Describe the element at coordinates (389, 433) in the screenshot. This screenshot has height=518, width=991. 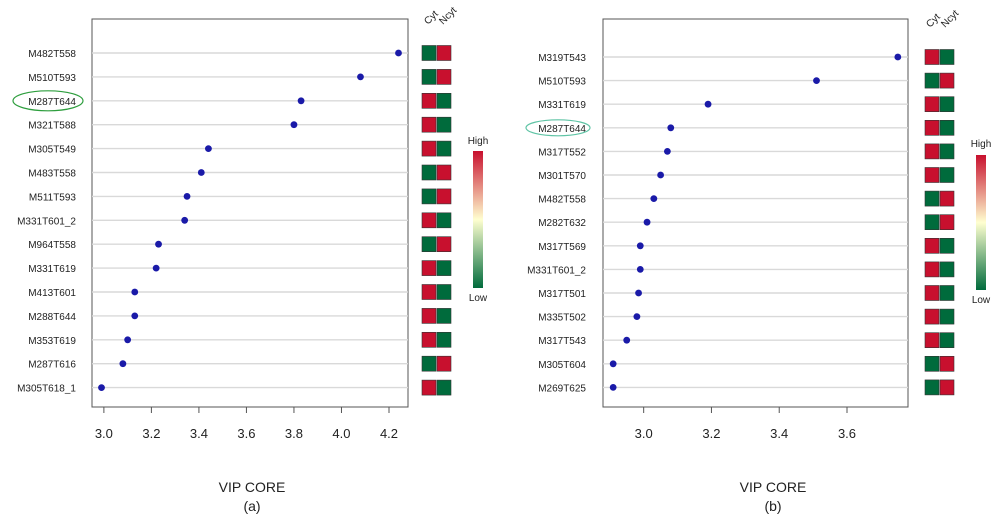
I see `x-tick-label: 4.2` at that location.